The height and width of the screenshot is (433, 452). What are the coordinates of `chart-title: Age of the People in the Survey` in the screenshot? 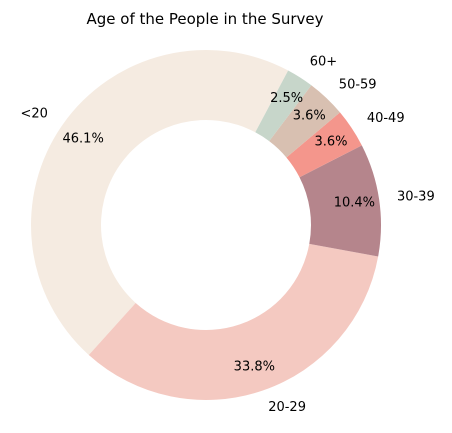 It's located at (205, 19).